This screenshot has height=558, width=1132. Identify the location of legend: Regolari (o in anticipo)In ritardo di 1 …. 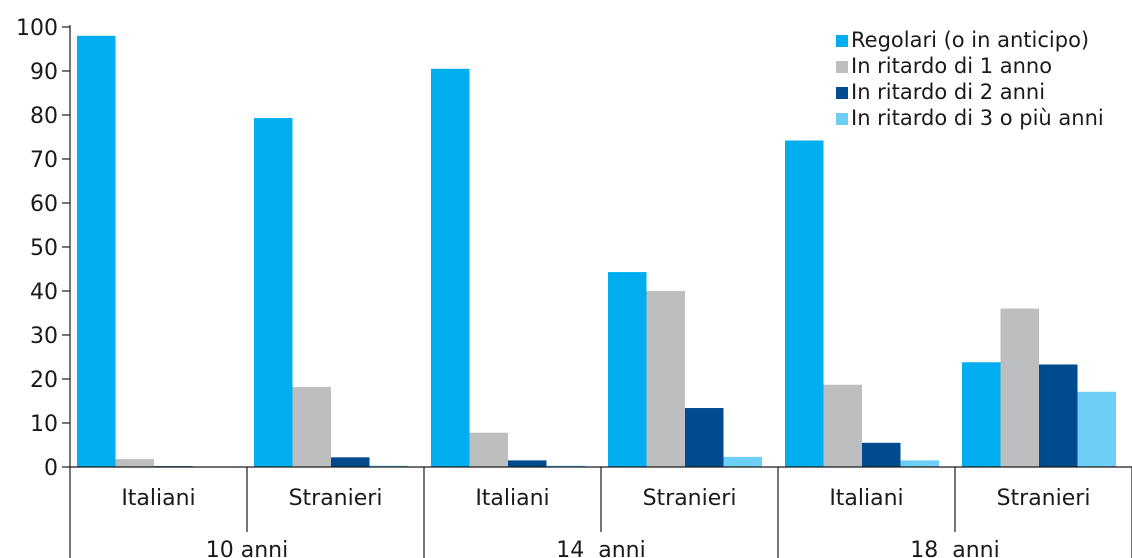
(970, 79).